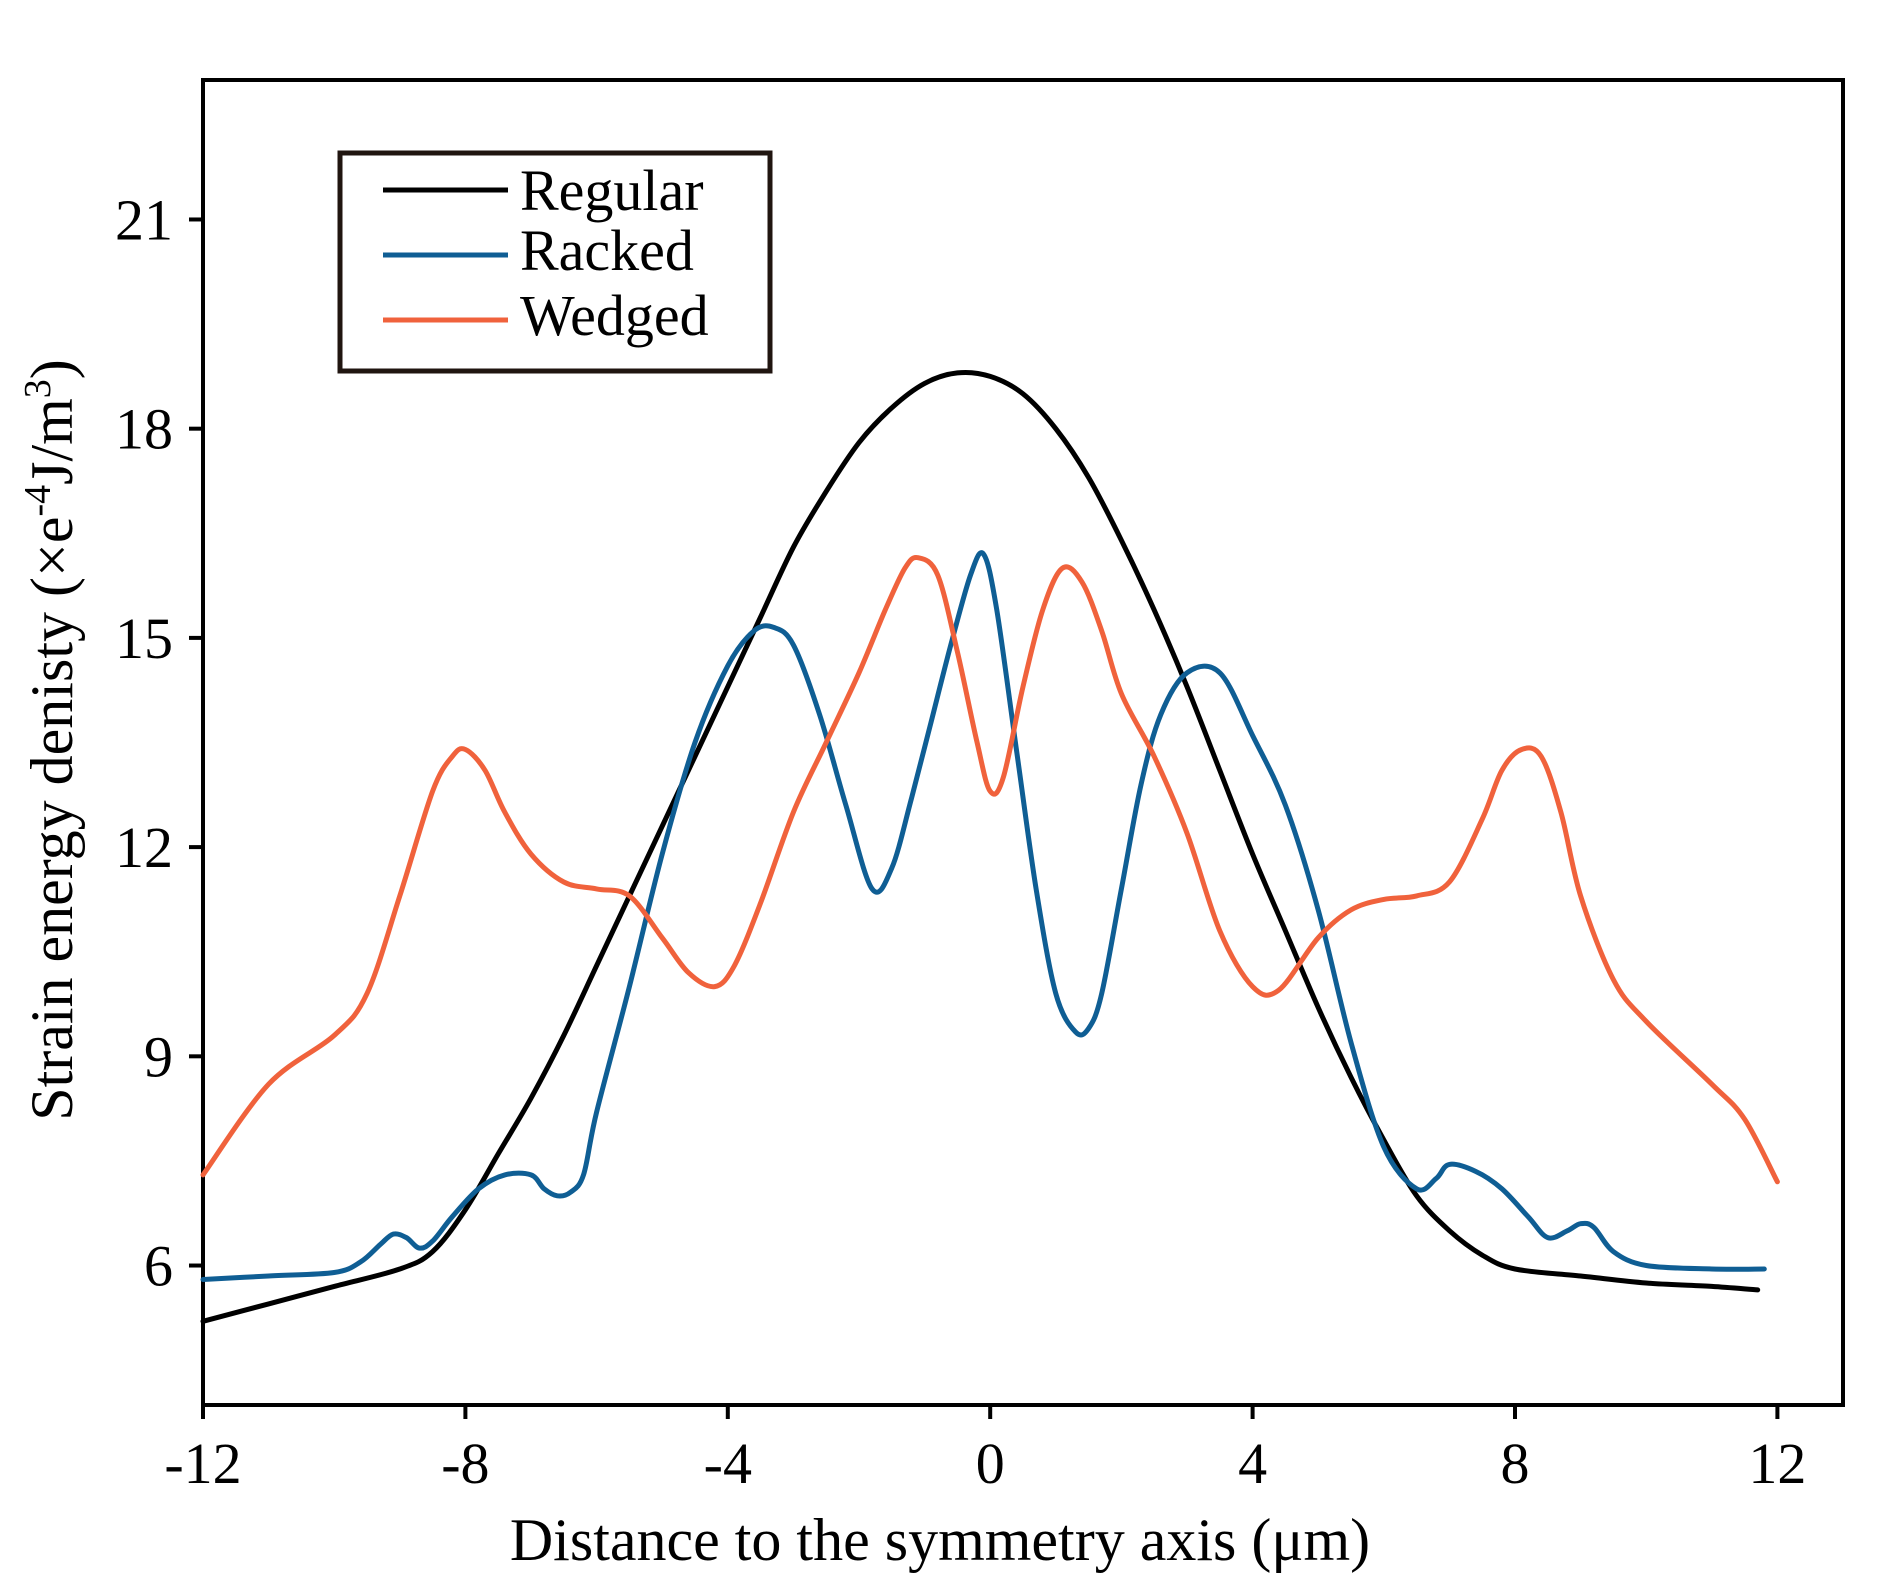  I want to click on y-tick-label: 15, so click(144, 638).